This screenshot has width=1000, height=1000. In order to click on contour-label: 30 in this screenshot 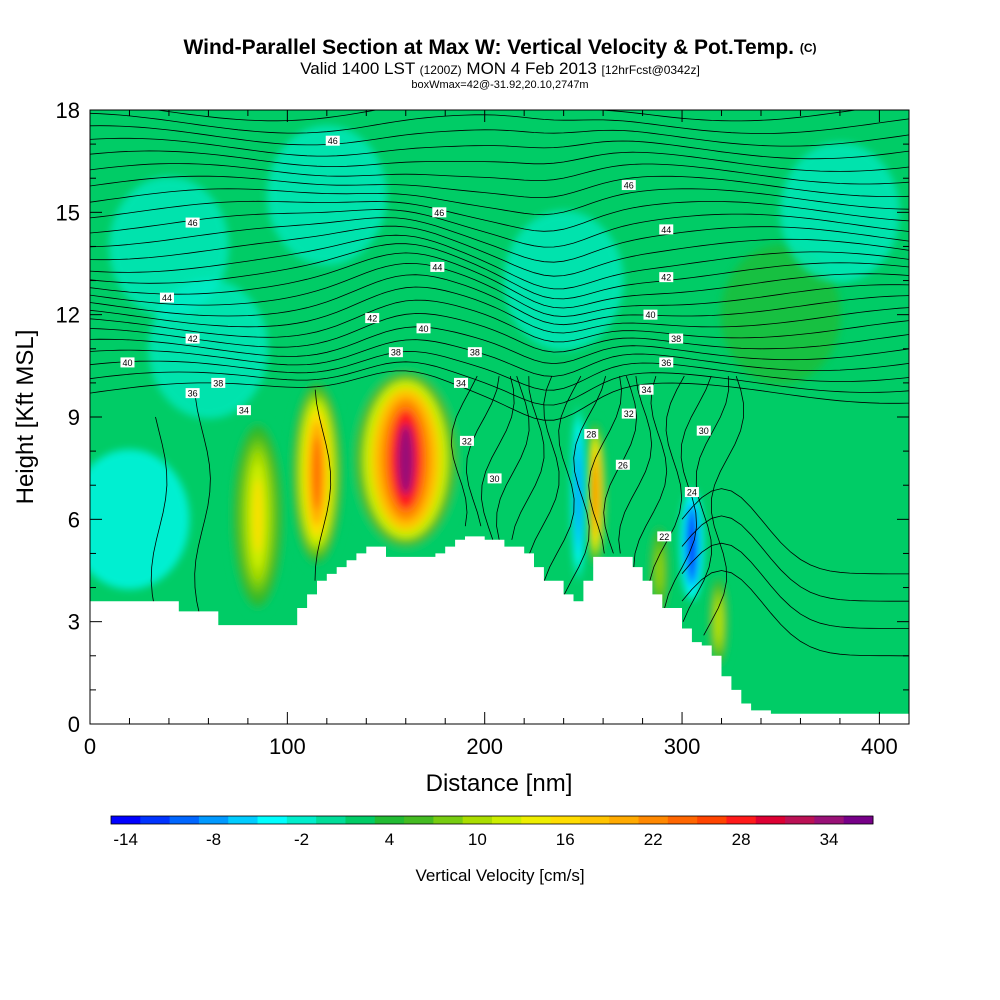, I will do `click(494, 478)`.